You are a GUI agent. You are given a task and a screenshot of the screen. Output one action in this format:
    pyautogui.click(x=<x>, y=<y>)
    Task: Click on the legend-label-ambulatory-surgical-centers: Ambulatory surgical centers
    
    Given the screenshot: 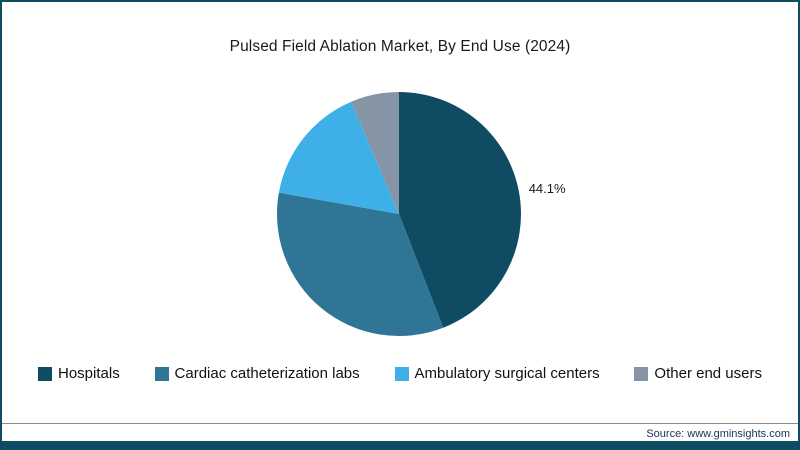 What is the action you would take?
    pyautogui.click(x=507, y=373)
    